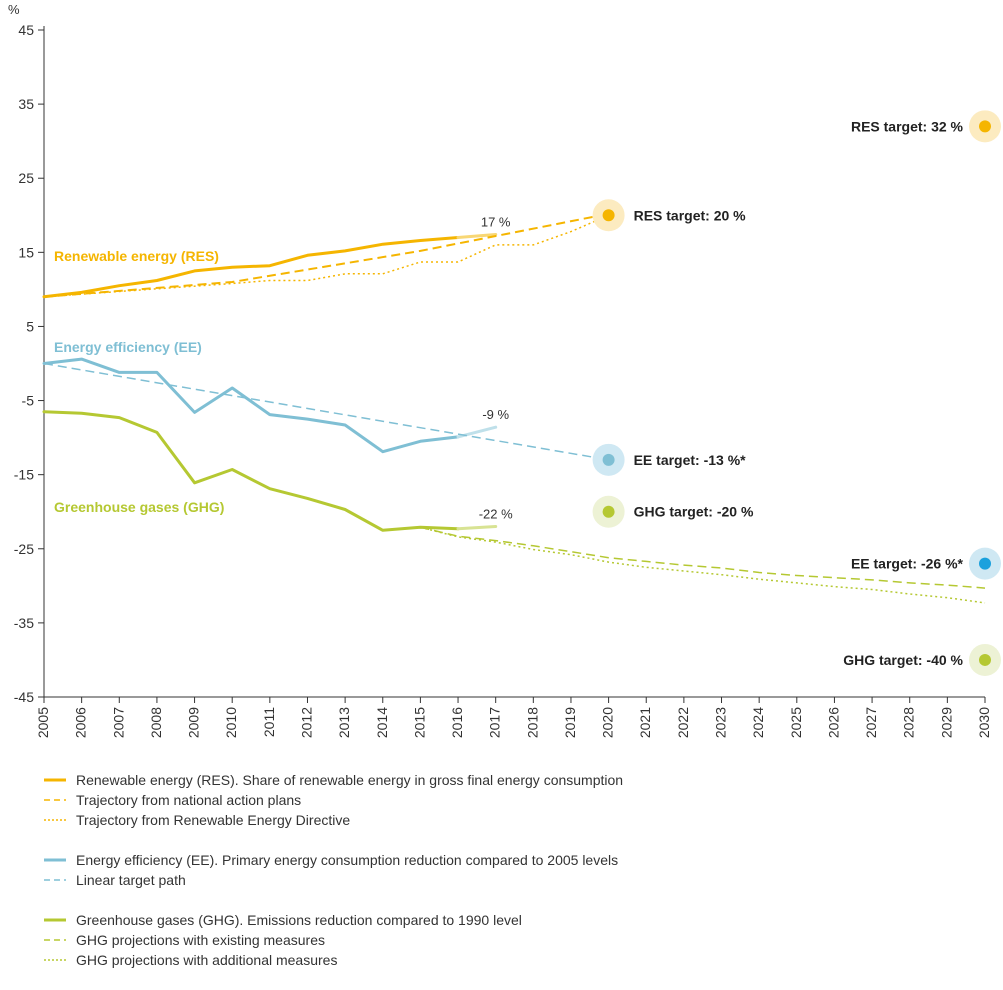 The height and width of the screenshot is (990, 1003). I want to click on x-tick-label: 2018, so click(532, 722).